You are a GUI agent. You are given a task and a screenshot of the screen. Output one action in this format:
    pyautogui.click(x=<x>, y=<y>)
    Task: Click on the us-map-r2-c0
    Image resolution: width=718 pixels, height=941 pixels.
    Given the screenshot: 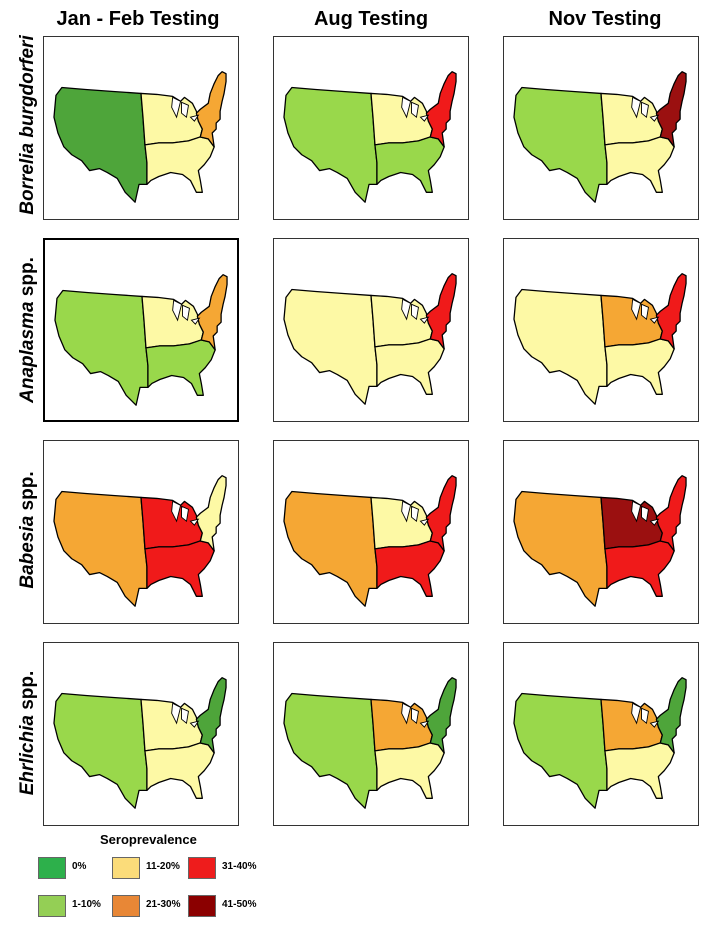 What is the action you would take?
    pyautogui.click(x=140, y=541)
    